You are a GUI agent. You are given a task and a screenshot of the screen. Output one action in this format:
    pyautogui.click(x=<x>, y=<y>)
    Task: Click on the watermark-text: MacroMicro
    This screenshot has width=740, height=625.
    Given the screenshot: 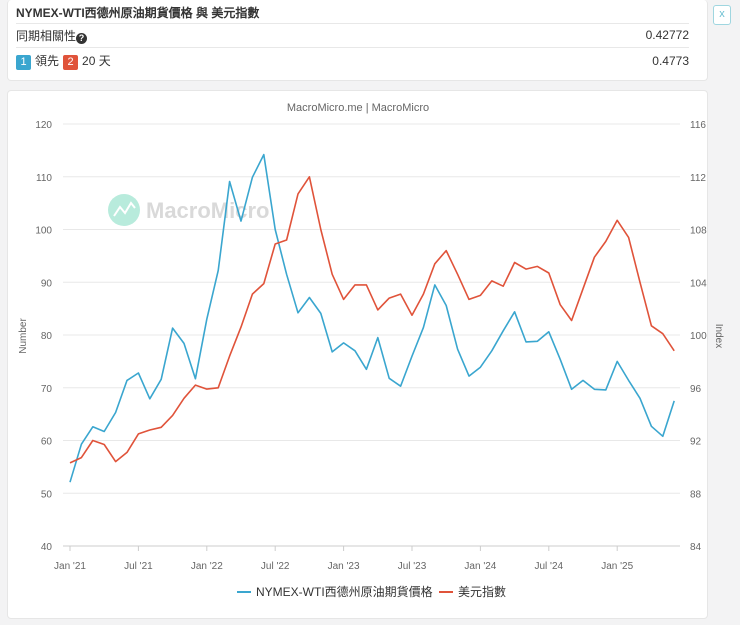 What is the action you would take?
    pyautogui.click(x=207, y=210)
    